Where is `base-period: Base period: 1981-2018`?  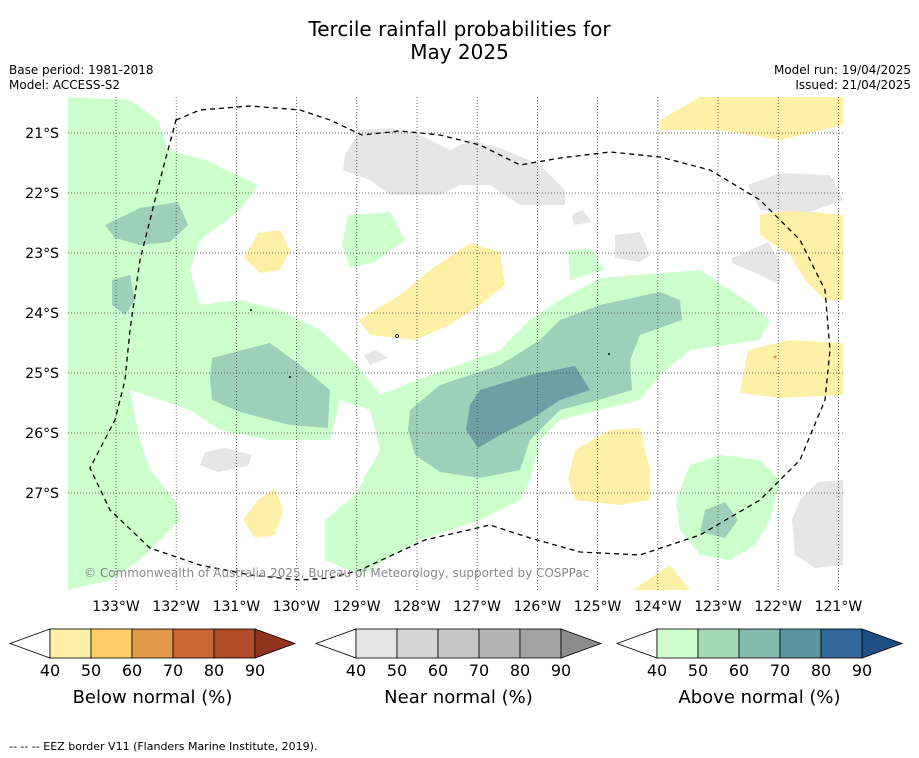 base-period: Base period: 1981-2018 is located at coordinates (81, 70).